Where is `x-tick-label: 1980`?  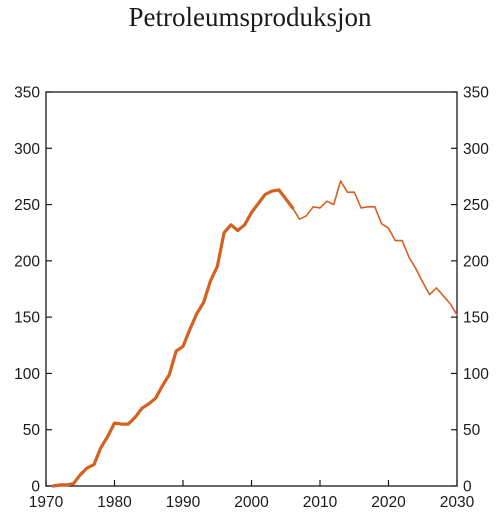 x-tick-label: 1980 is located at coordinates (114, 502).